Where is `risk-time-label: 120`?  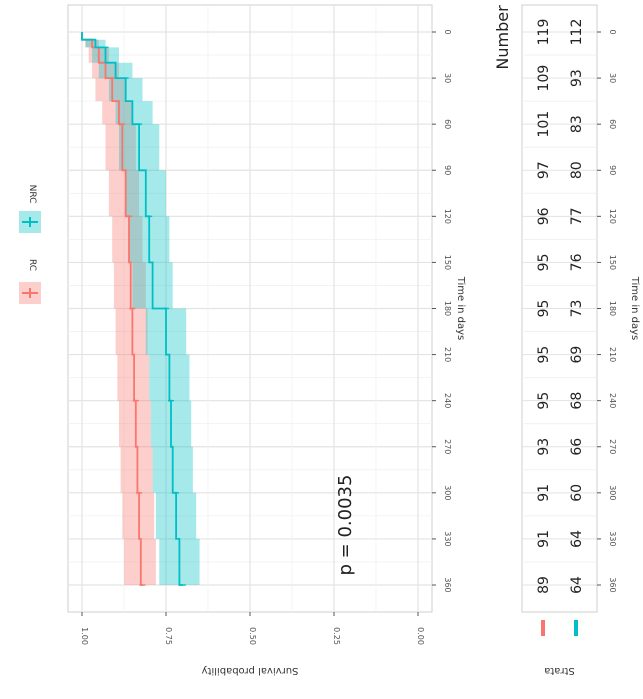 risk-time-label: 120 is located at coordinates (612, 216).